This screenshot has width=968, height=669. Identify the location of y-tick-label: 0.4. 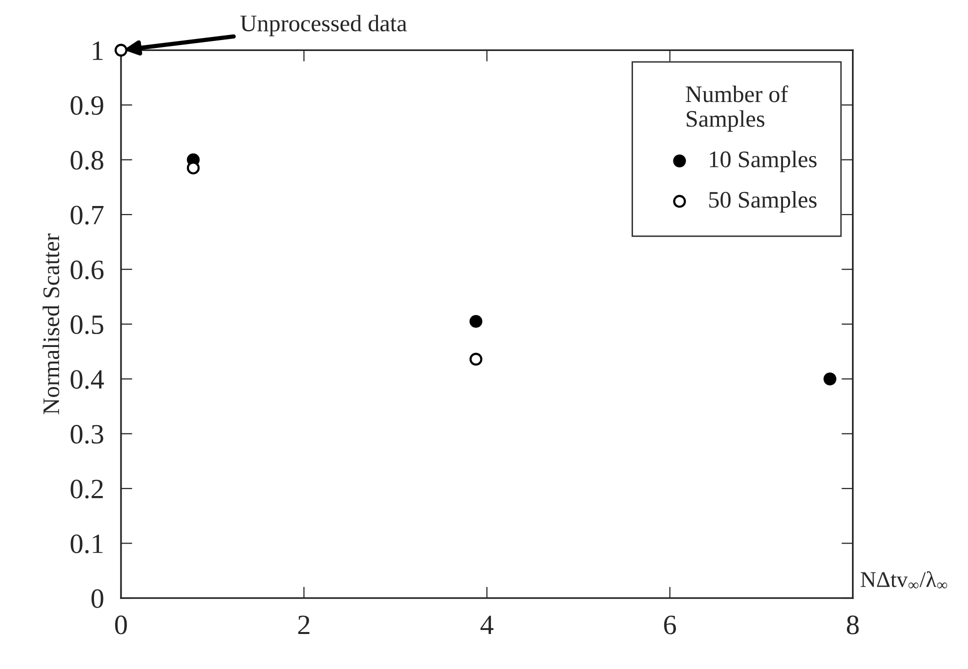
(87, 379).